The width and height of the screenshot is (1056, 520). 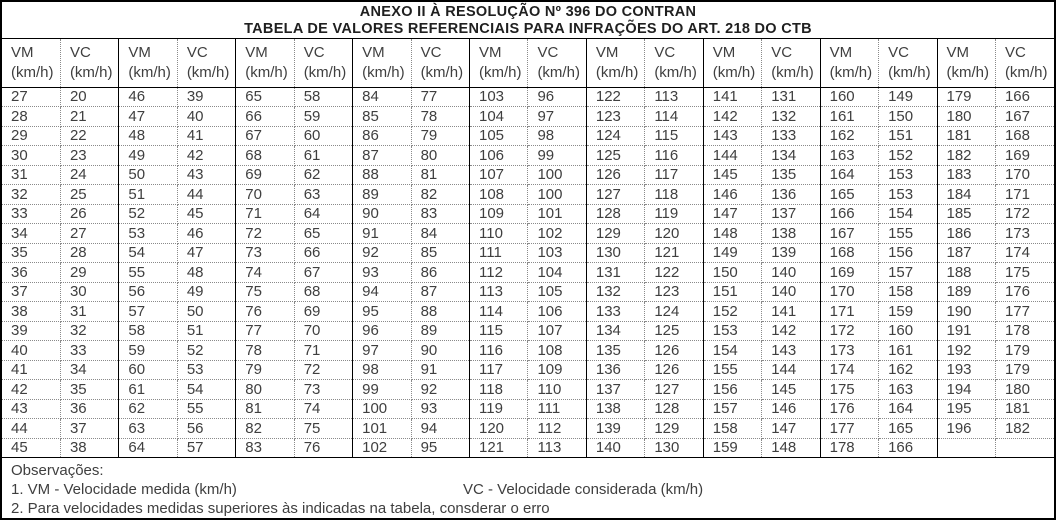 I want to click on cell-vc: 29, so click(x=90, y=272).